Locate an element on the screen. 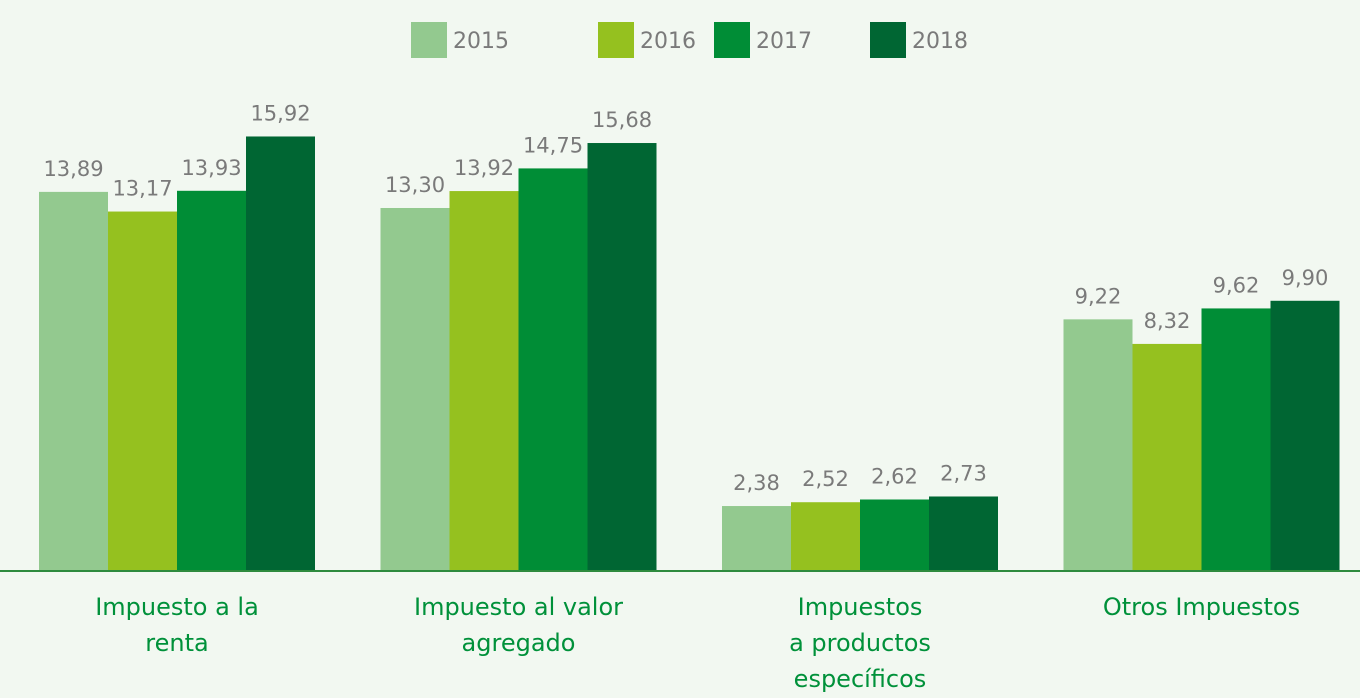 This screenshot has height=698, width=1360. x-tick-label-line: renta is located at coordinates (176, 643).